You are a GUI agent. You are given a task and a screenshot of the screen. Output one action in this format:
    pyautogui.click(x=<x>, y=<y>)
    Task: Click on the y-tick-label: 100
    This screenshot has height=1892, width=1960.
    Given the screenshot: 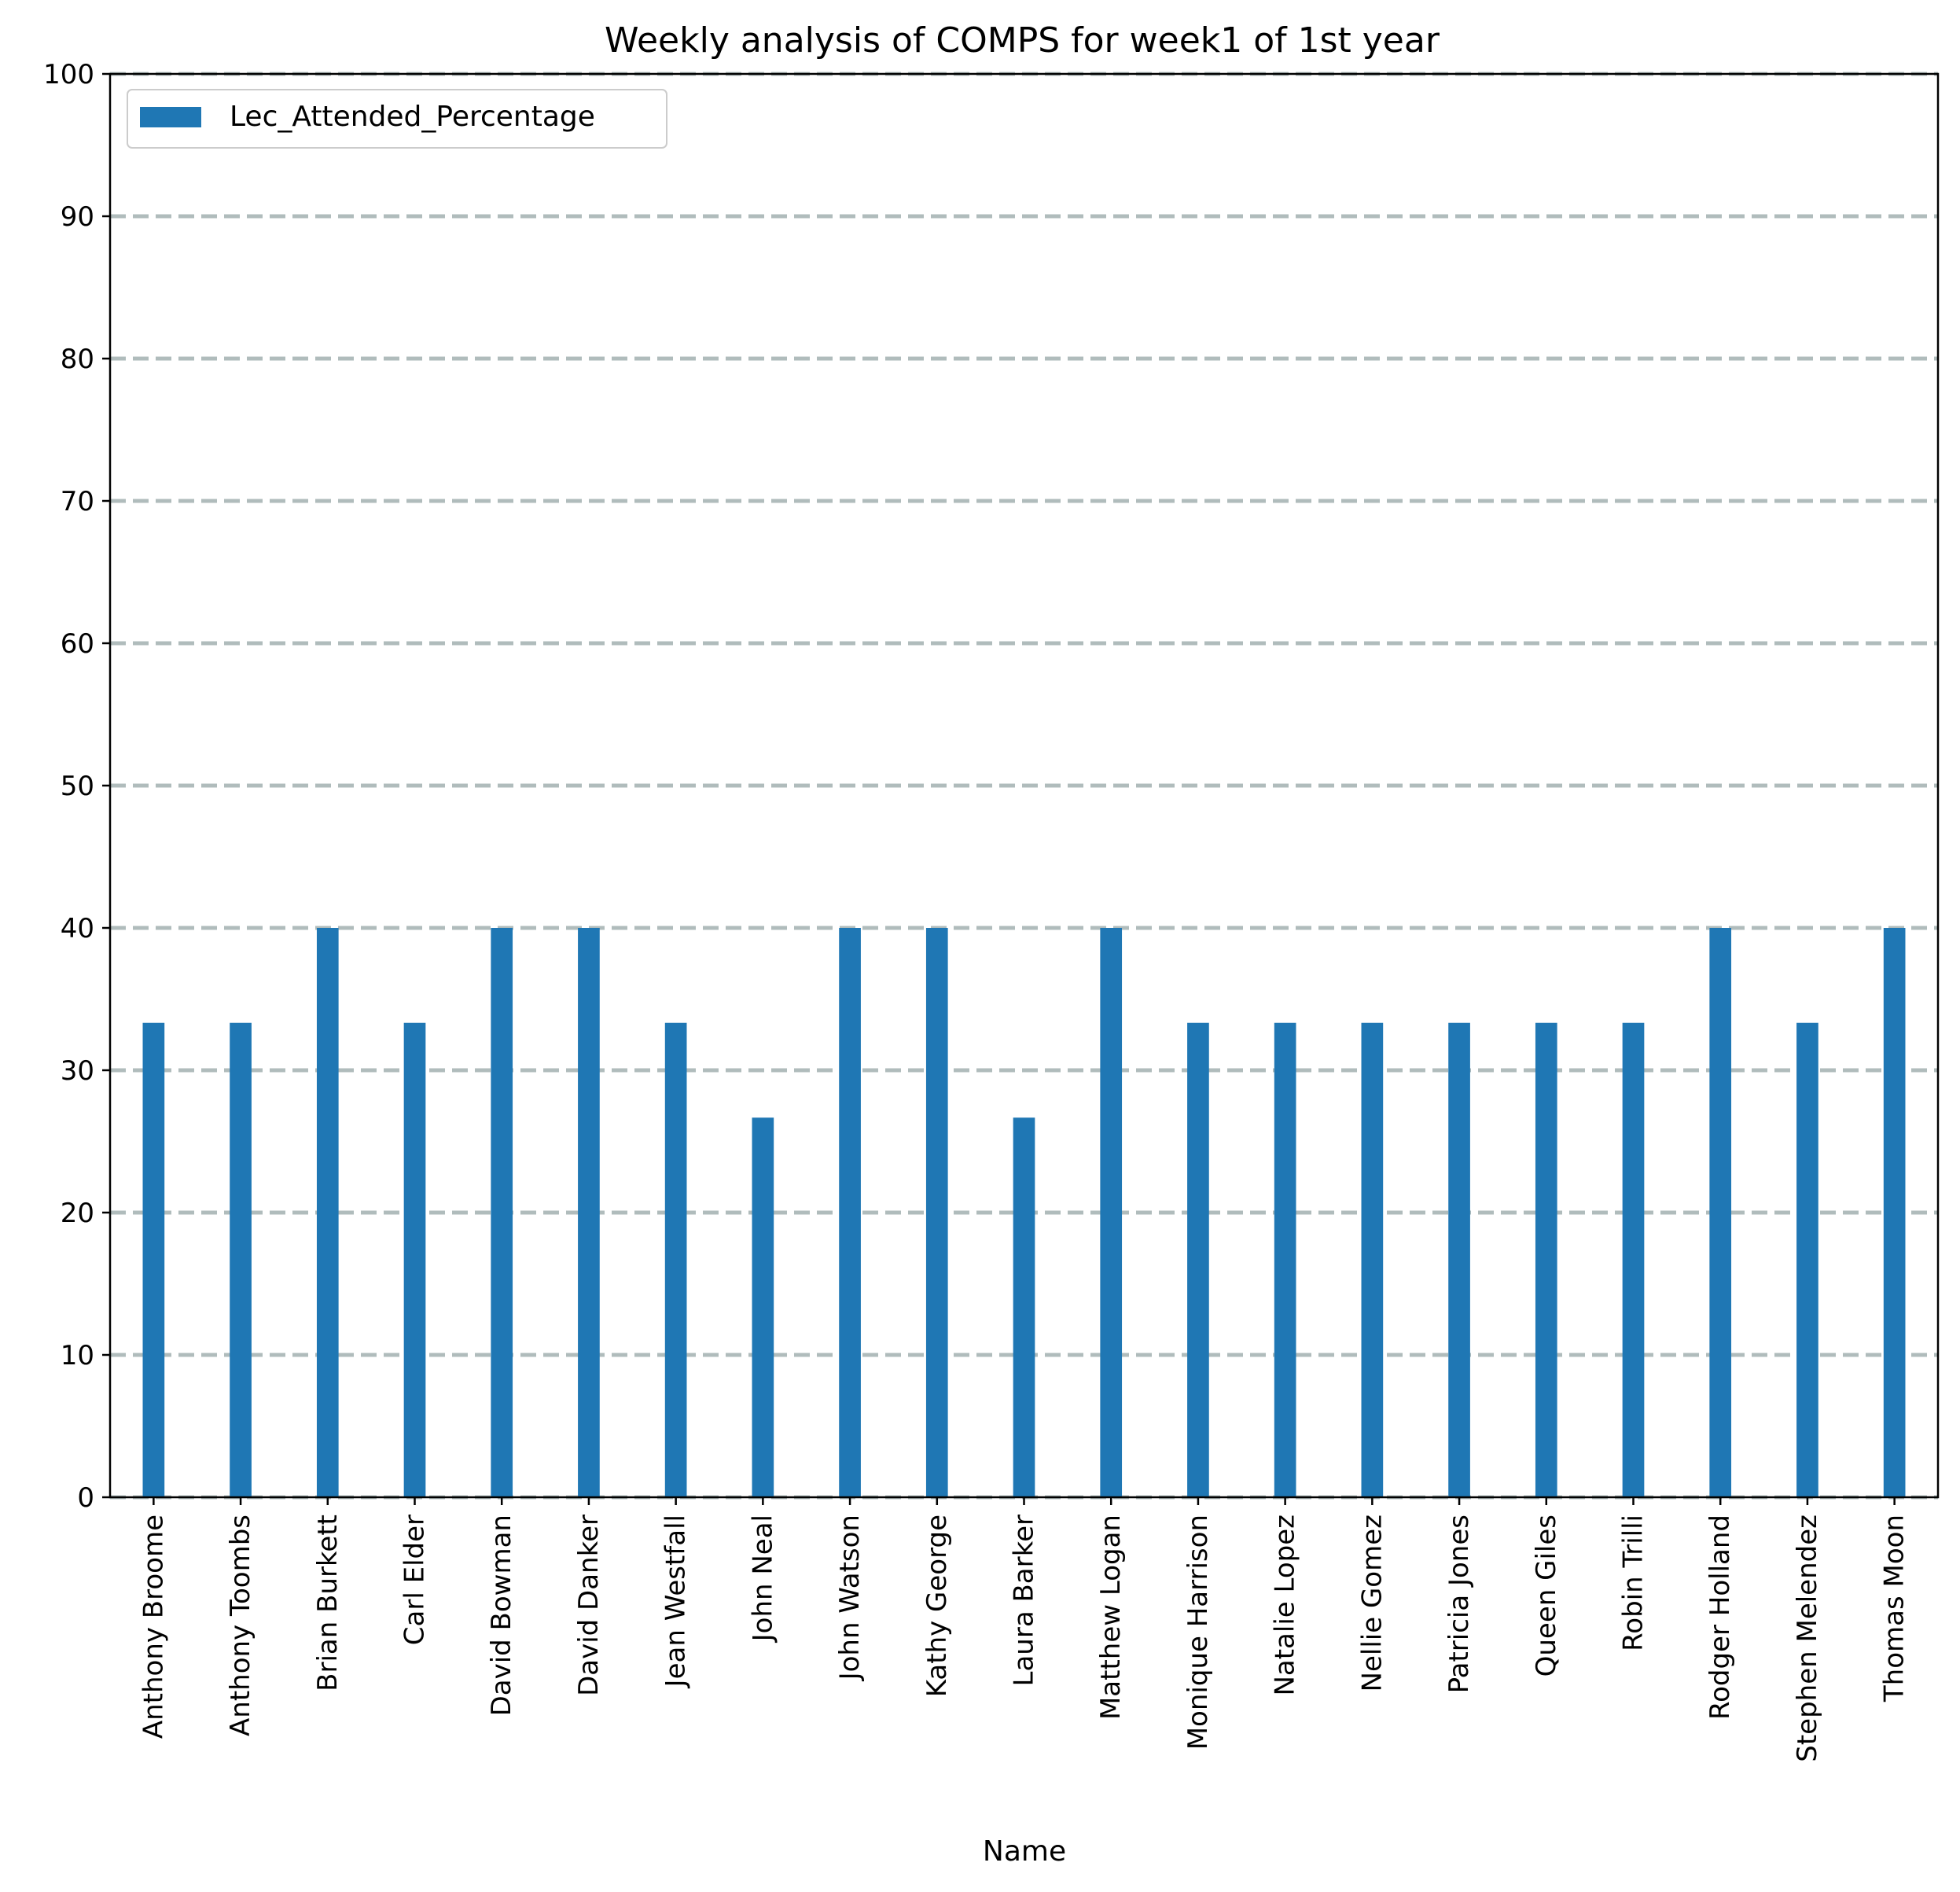 What is the action you would take?
    pyautogui.click(x=68, y=74)
    